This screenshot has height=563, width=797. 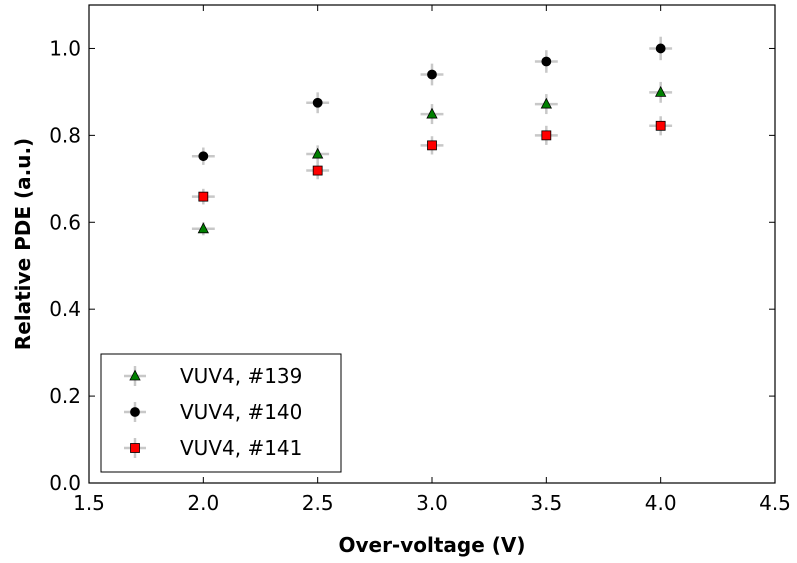 What do you see at coordinates (65, 222) in the screenshot?
I see `y-tick-label: 0.6` at bounding box center [65, 222].